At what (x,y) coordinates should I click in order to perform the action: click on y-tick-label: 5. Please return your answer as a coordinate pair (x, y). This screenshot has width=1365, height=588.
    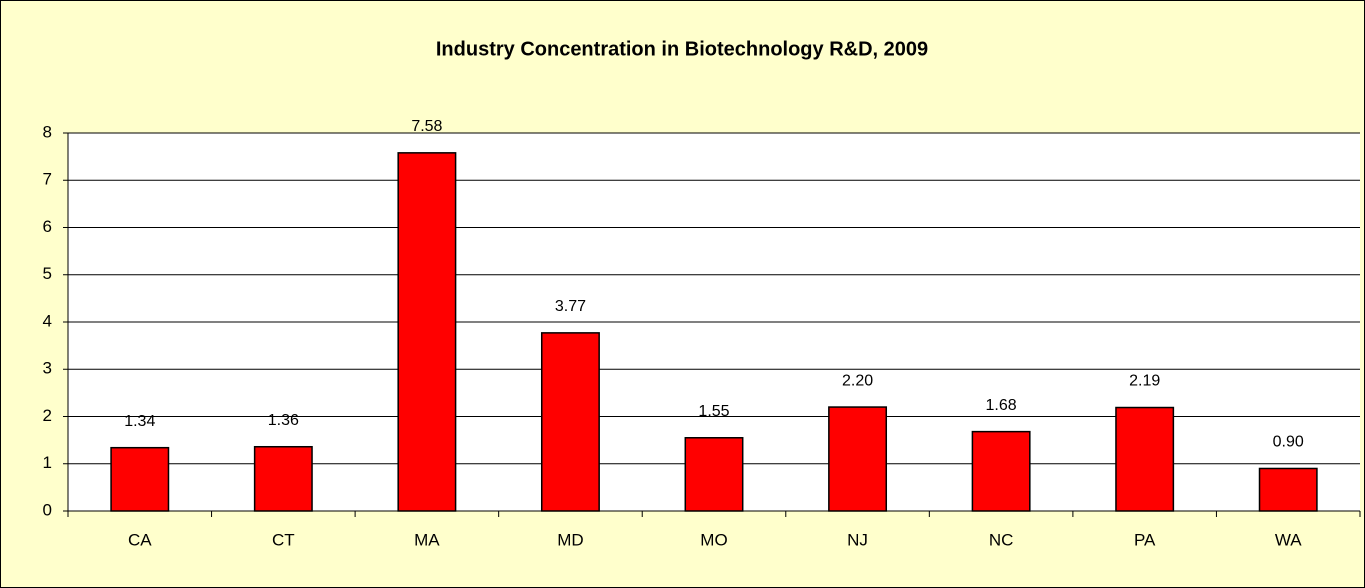
    Looking at the image, I should click on (47, 273).